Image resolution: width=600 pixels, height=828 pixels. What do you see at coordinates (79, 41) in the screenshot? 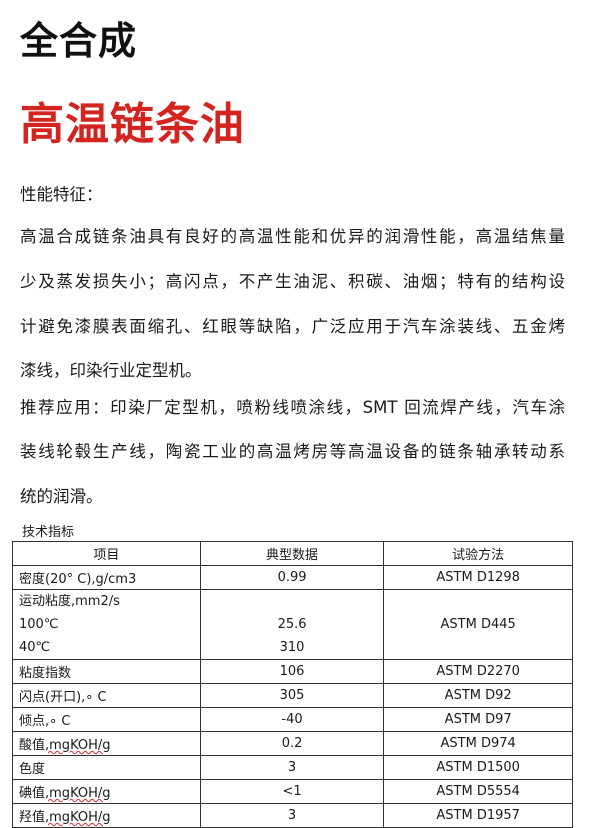
I see `document-title: 全合成` at bounding box center [79, 41].